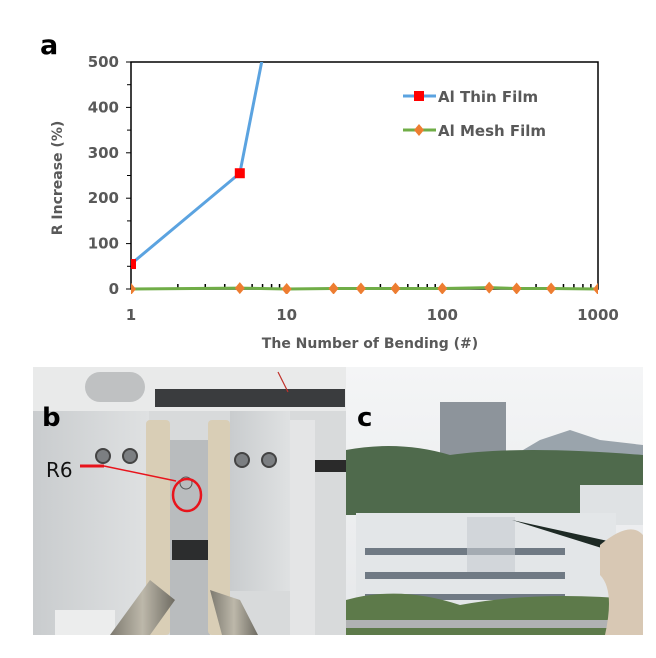 This screenshot has width=656, height=658. Describe the element at coordinates (103, 62) in the screenshot. I see `y-tick-label: 500` at that location.